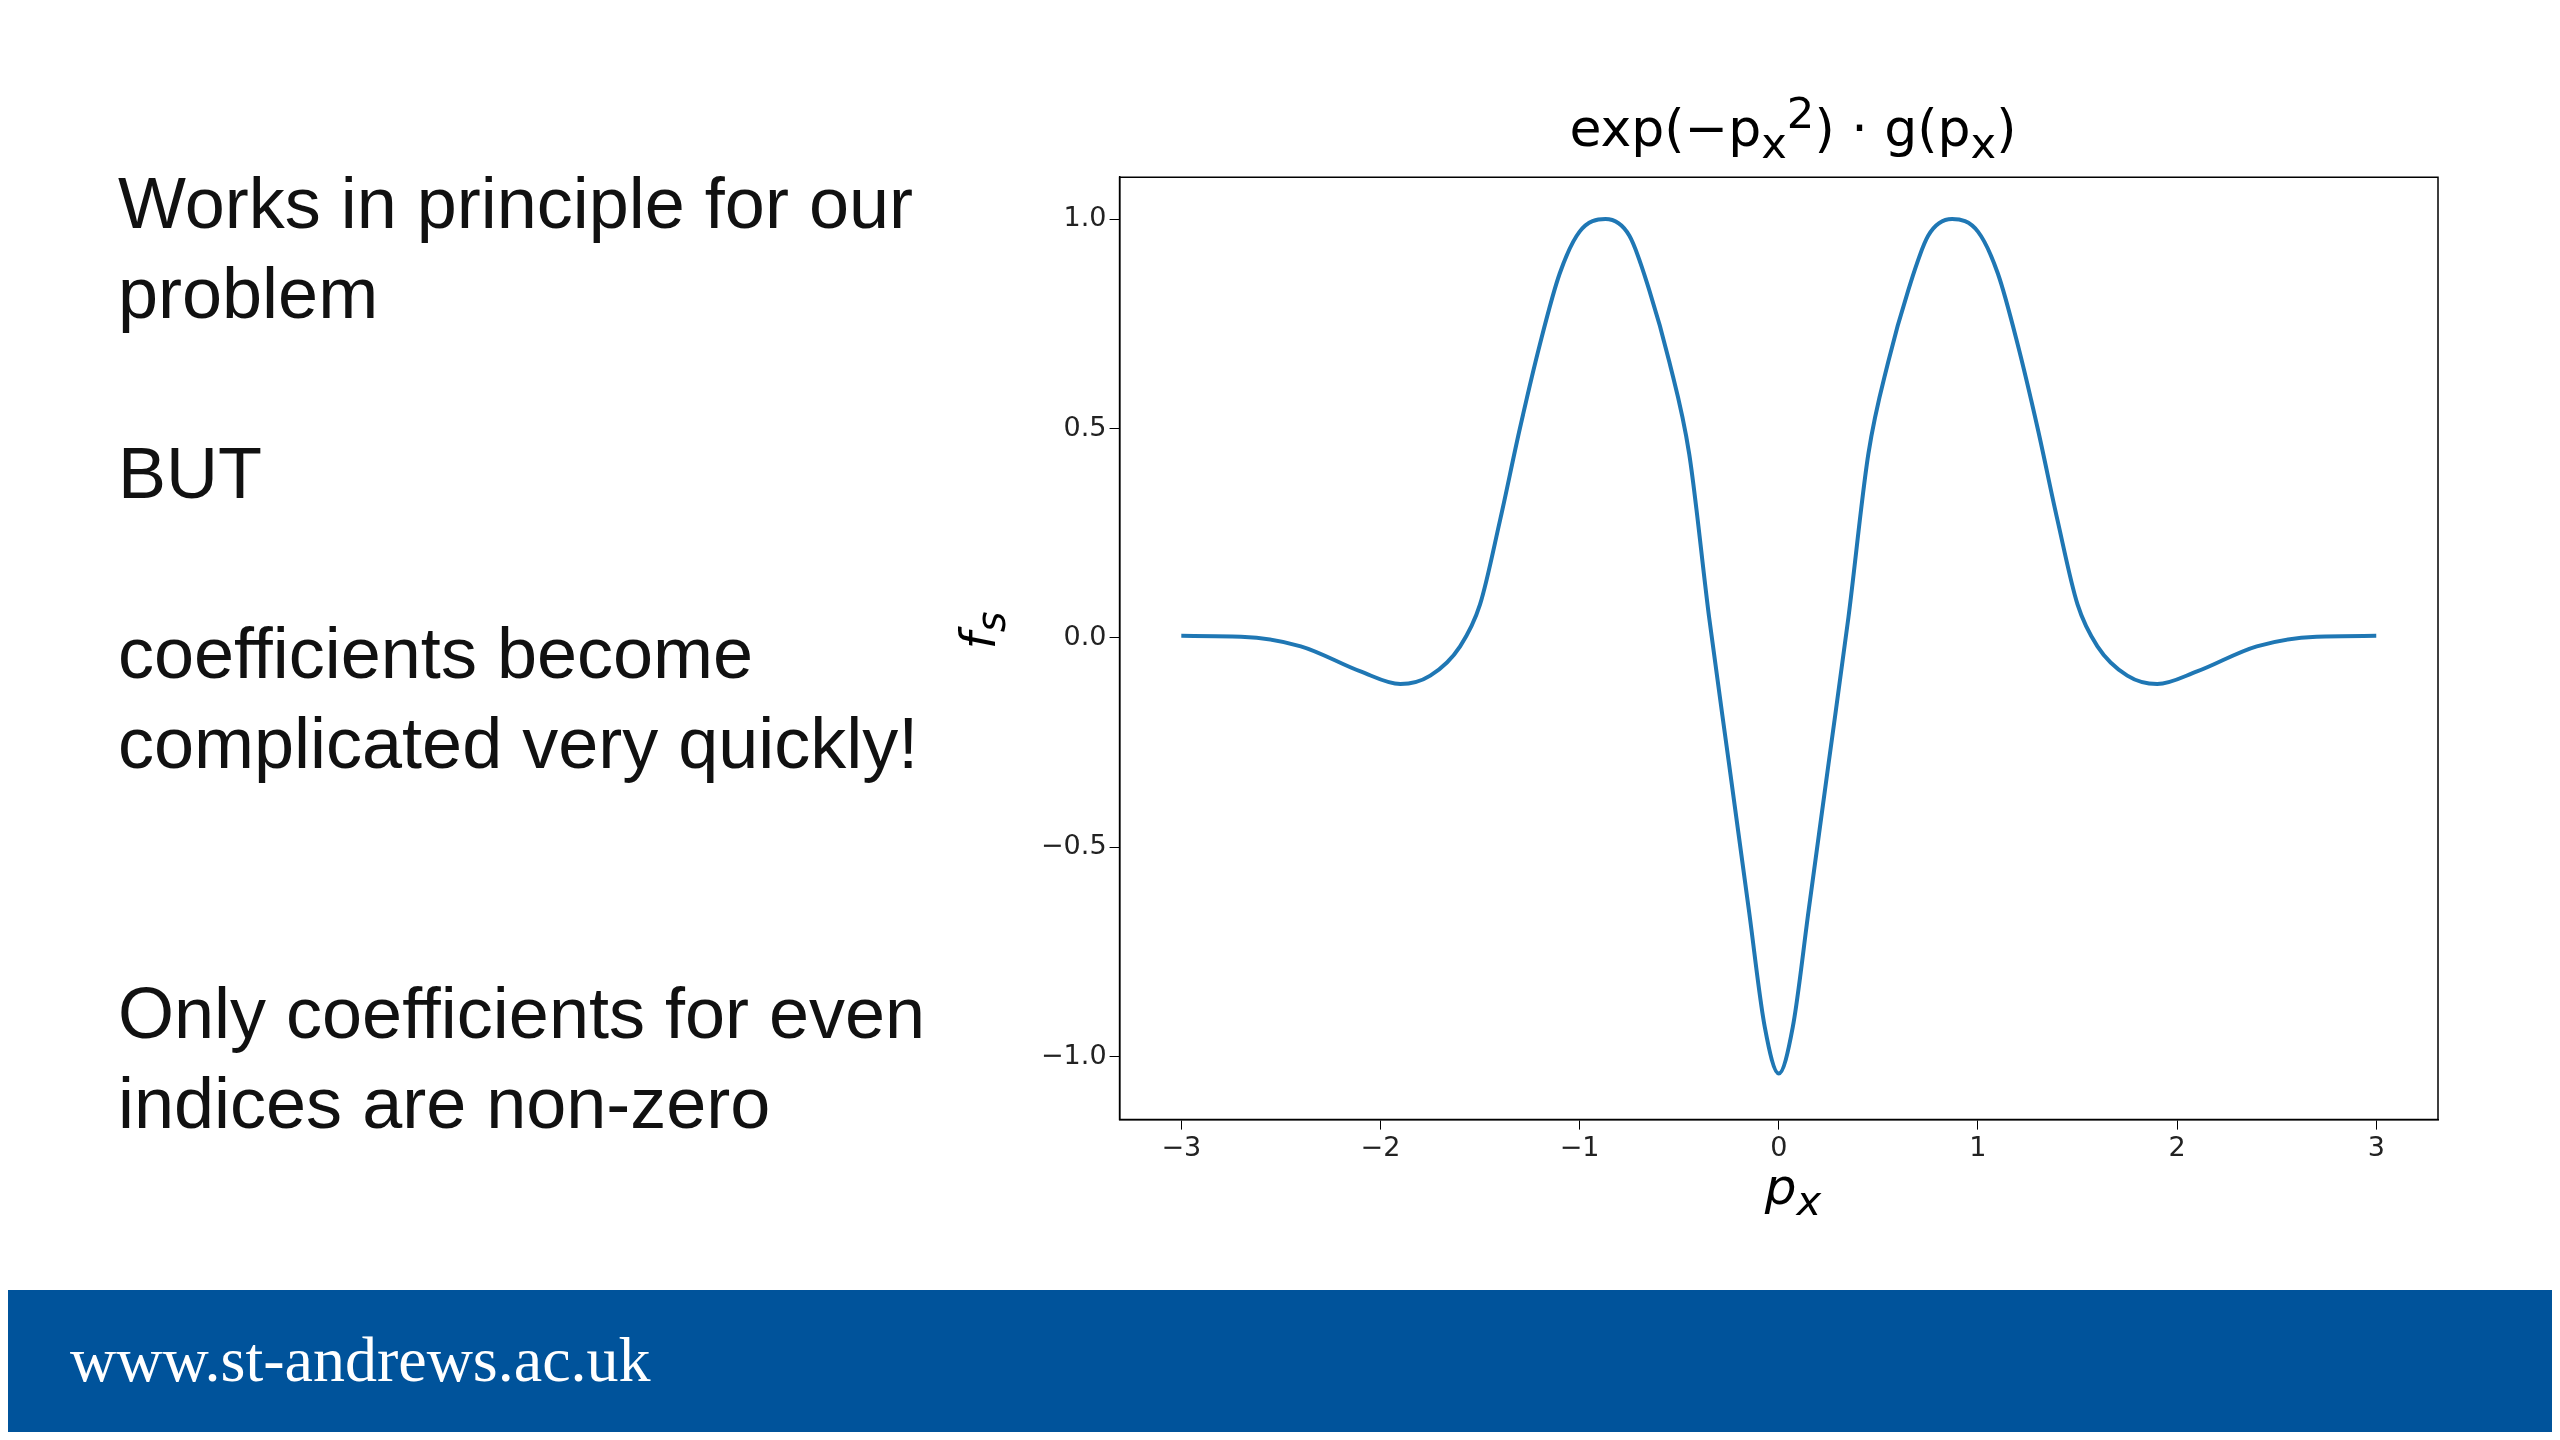 This screenshot has width=2560, height=1440. I want to click on y-tick-label: −1.0, so click(1074, 1054).